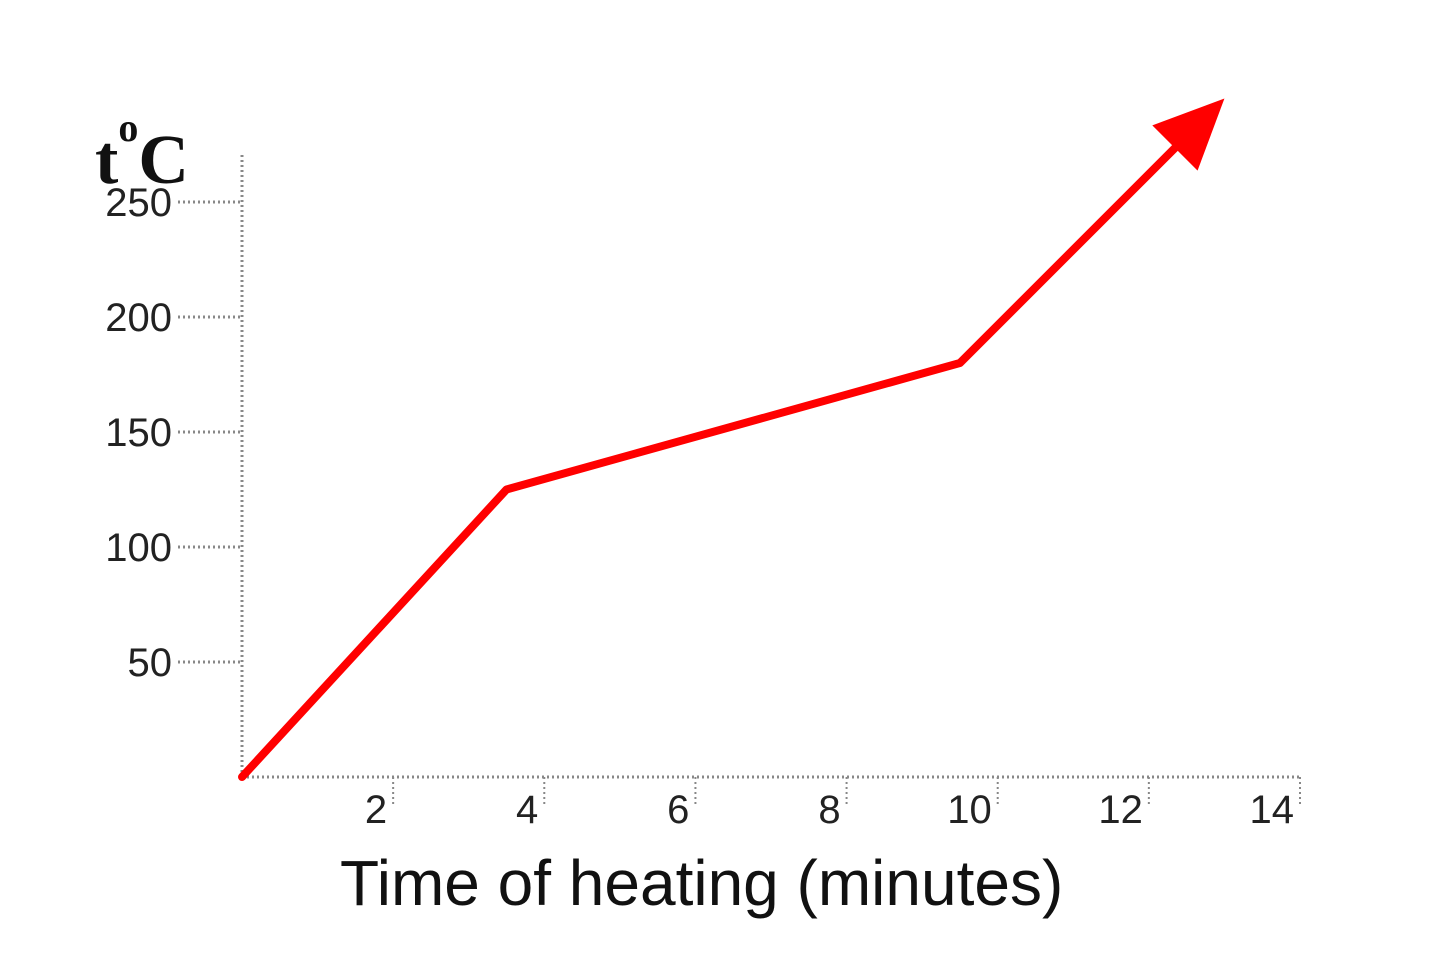  I want to click on x-tick-label-2: 2, so click(376, 810).